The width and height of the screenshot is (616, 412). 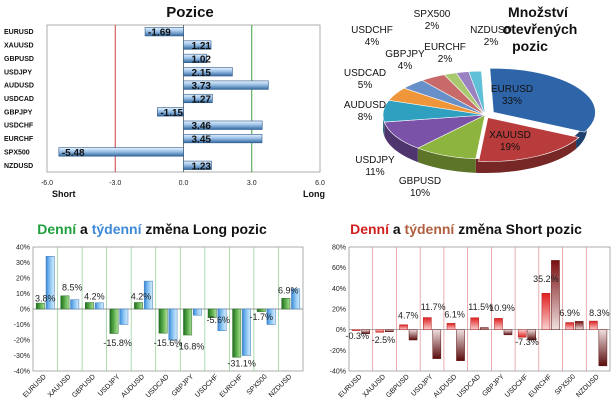 What do you see at coordinates (202, 46) in the screenshot?
I see `value-label-xauusd: 1.21` at bounding box center [202, 46].